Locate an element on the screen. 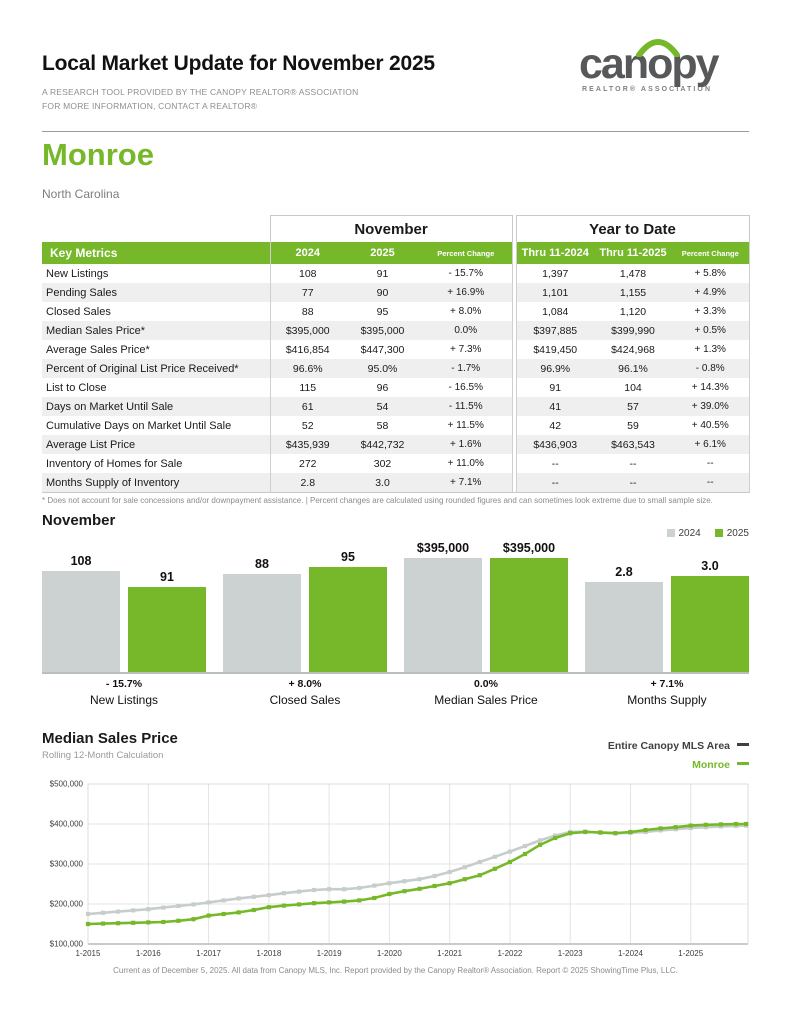 This screenshot has width=791, height=1024. svg-text: $100,000 is located at coordinates (67, 944).